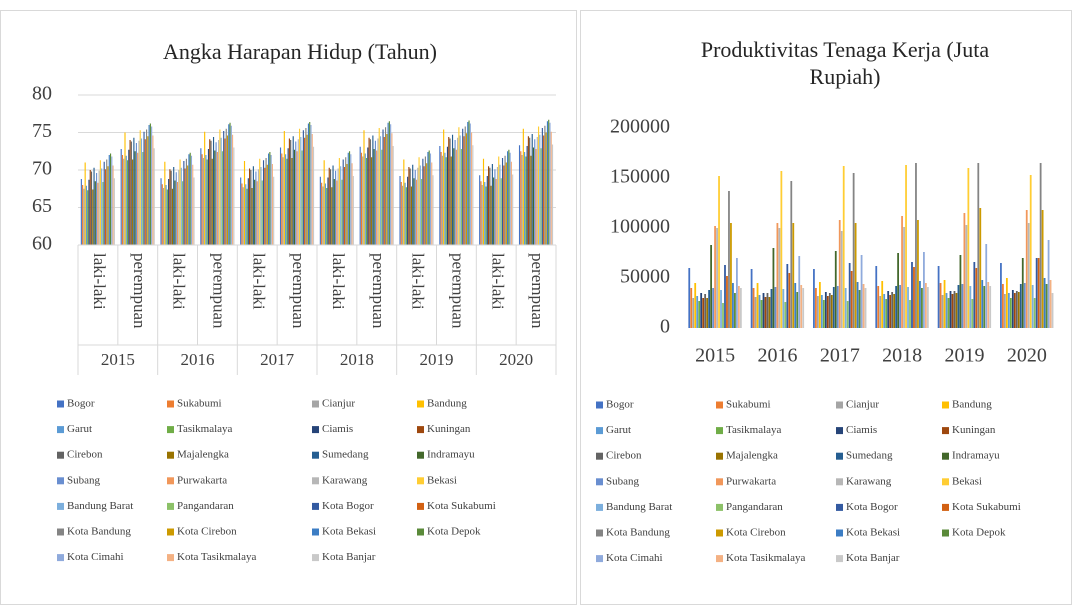 The image size is (1072, 605). Describe the element at coordinates (640, 127) in the screenshot. I see `y-tick-label: 200000` at that location.